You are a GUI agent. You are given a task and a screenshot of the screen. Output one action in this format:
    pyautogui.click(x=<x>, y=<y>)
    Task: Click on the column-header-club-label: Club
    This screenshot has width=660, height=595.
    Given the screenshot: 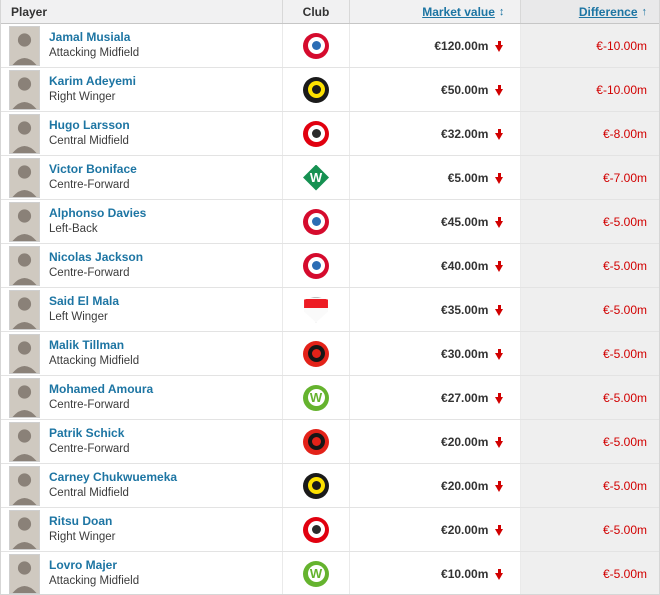 What is the action you would take?
    pyautogui.click(x=316, y=11)
    